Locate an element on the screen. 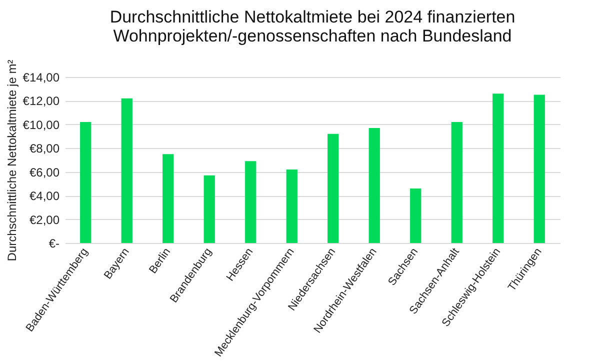 The height and width of the screenshot is (363, 599). text: Durchschnittliche Nettokaltmiete bei 2024 finanzierten is located at coordinates (313, 16).